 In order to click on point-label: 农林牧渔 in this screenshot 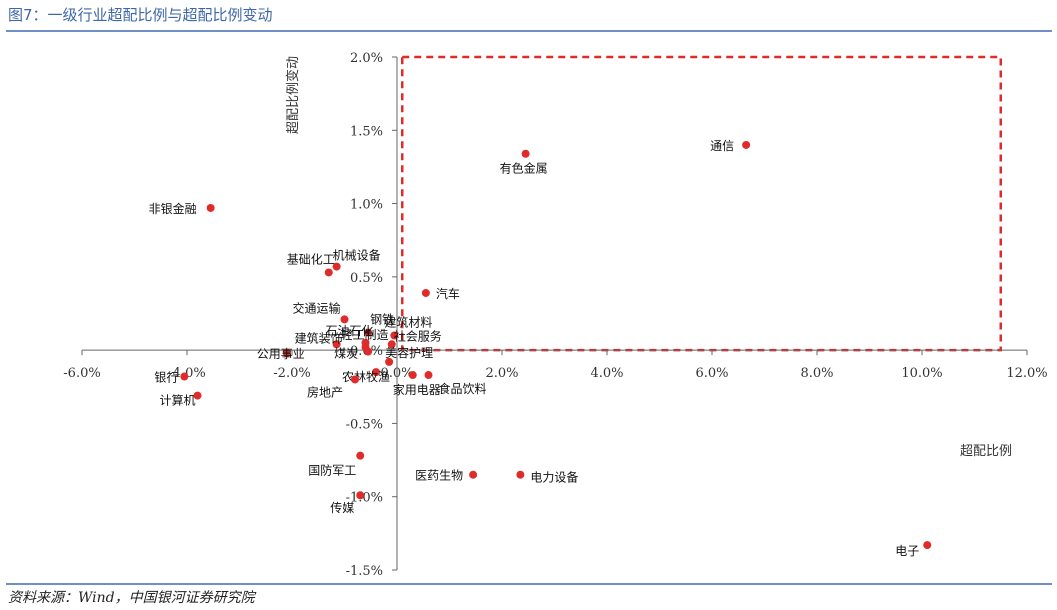, I will do `click(366, 377)`.